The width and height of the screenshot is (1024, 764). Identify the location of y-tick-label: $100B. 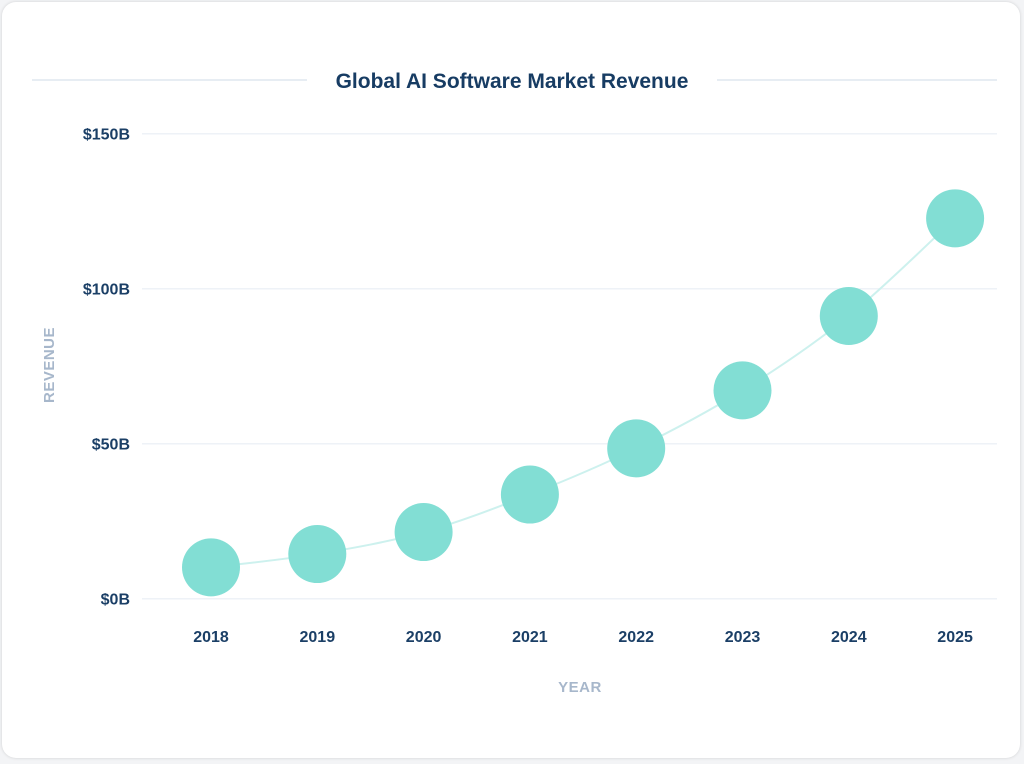
(106, 290).